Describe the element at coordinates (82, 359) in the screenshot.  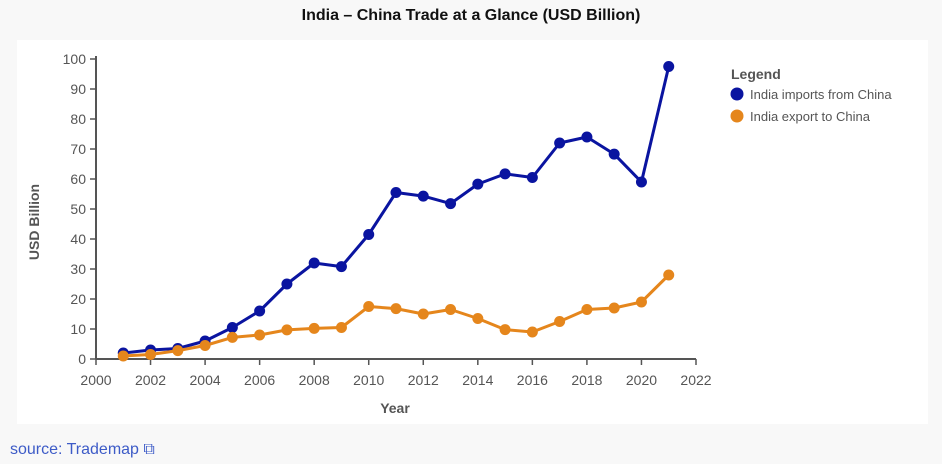
I see `y-tick-label: 0` at that location.